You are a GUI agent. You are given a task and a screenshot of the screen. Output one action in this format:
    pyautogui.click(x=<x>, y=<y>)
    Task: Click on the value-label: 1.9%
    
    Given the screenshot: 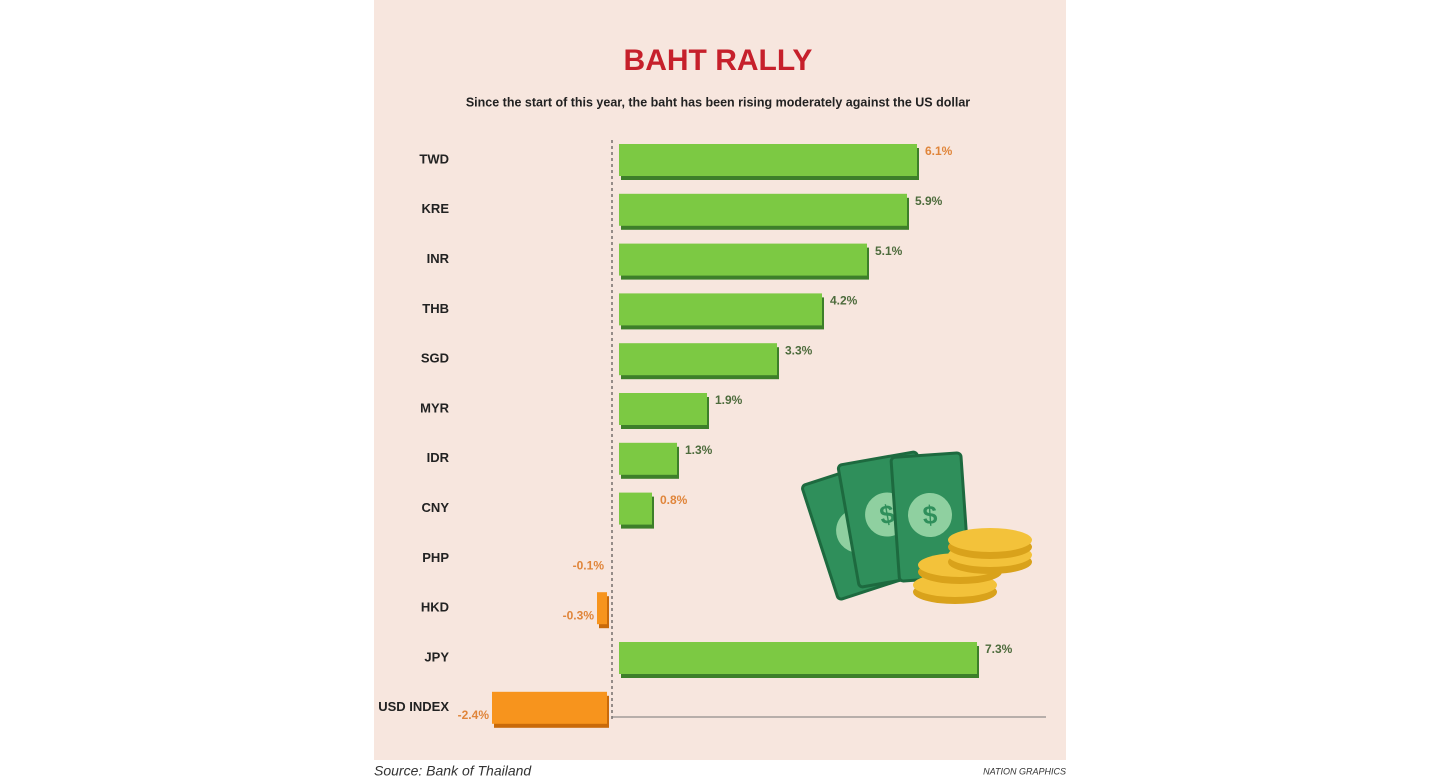 What is the action you would take?
    pyautogui.click(x=729, y=400)
    